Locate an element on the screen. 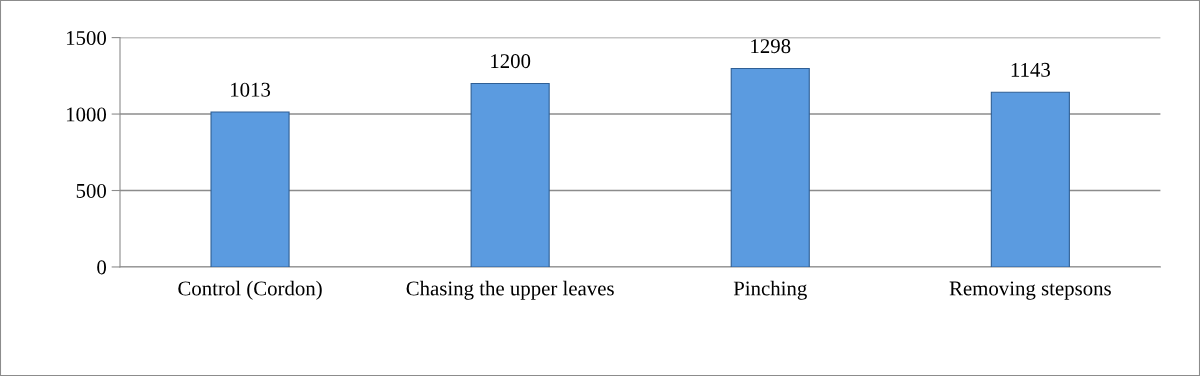 This screenshot has height=376, width=1200. y-tick-label: 1000 is located at coordinates (86, 114).